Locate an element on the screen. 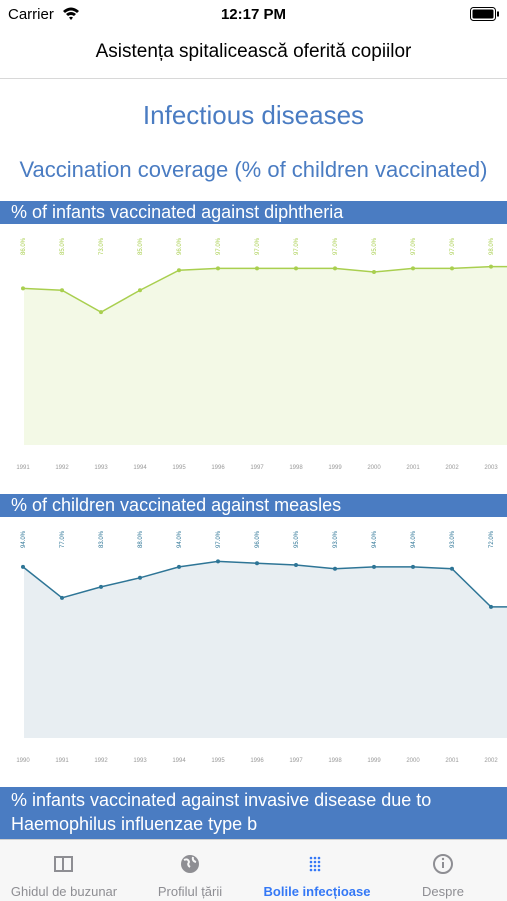  x-tick-label: 2003 is located at coordinates (491, 468).